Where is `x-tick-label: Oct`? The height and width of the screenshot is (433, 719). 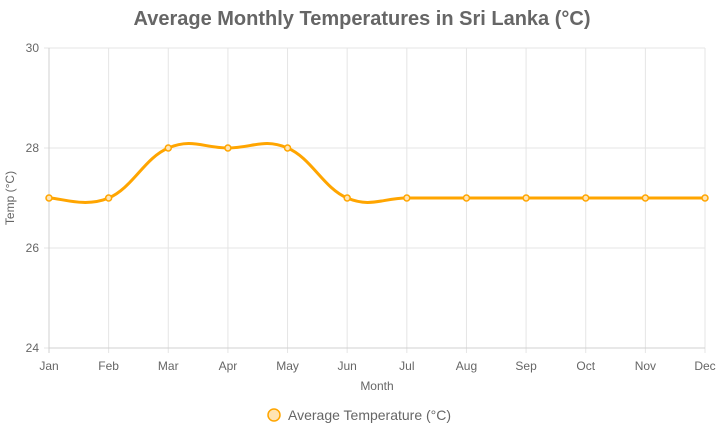
x-tick-label: Oct is located at coordinates (585, 366).